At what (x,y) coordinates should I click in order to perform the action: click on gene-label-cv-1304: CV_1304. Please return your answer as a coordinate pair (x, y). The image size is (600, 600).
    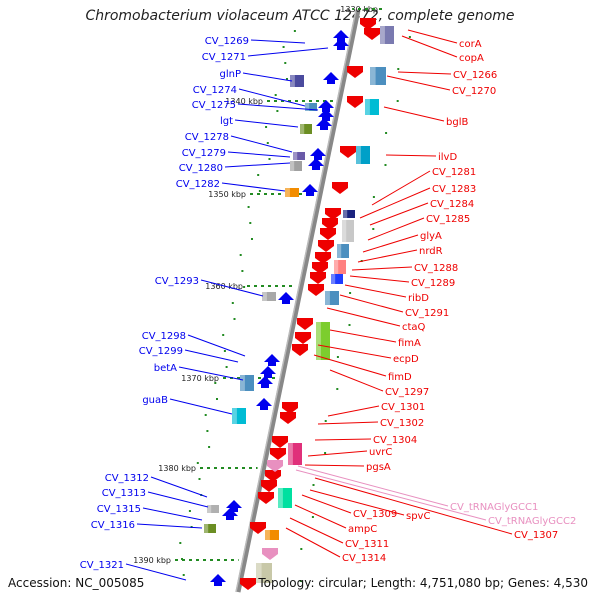
    Looking at the image, I should click on (395, 440).